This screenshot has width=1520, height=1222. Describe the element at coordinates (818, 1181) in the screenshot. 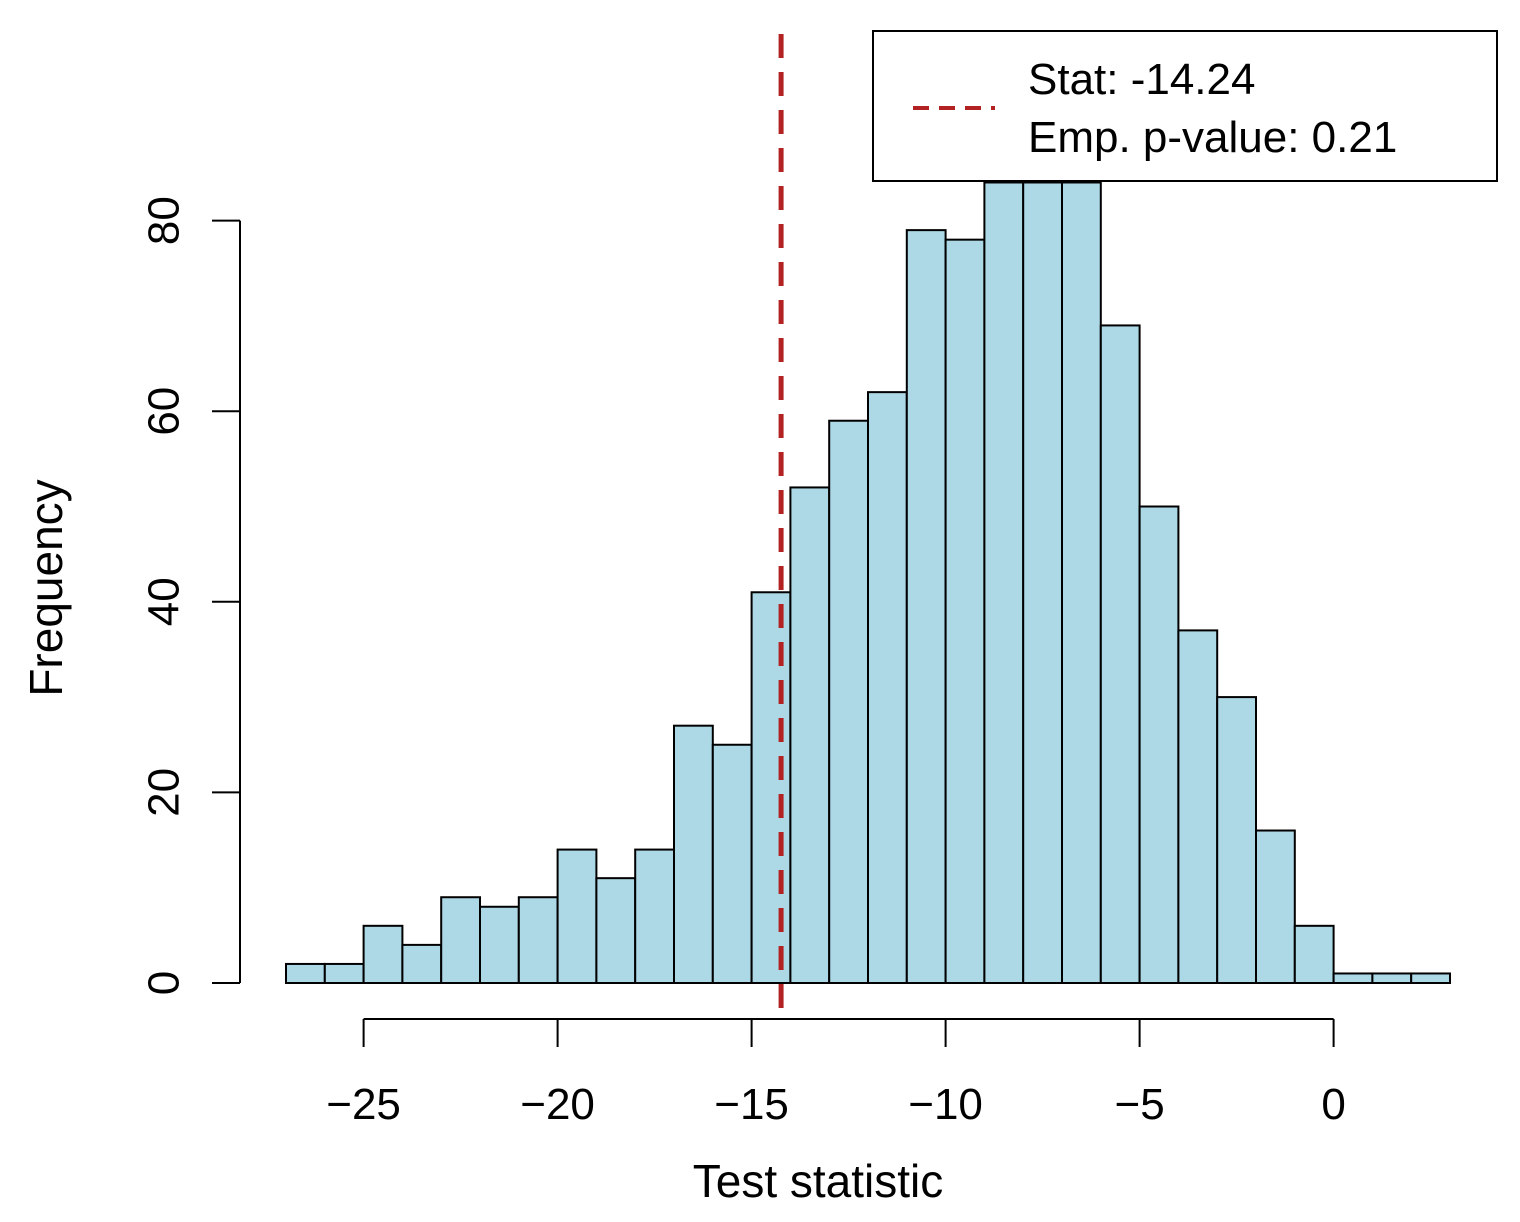

I see `x-axis-title: Test statistic` at that location.